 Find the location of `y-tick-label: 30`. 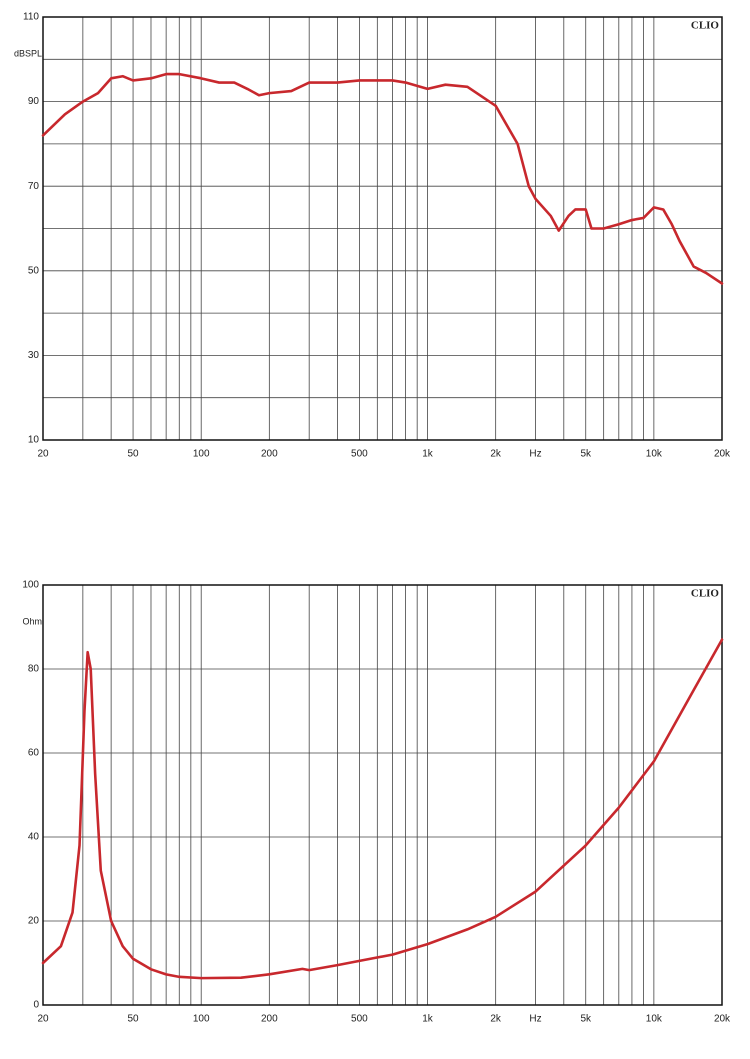

y-tick-label: 30 is located at coordinates (34, 355).